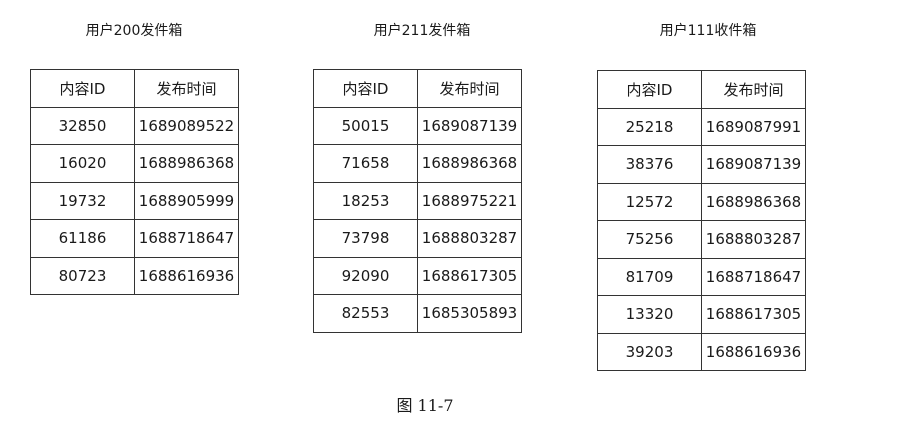  What do you see at coordinates (365, 238) in the screenshot?
I see `content-id-cell: 73798` at bounding box center [365, 238].